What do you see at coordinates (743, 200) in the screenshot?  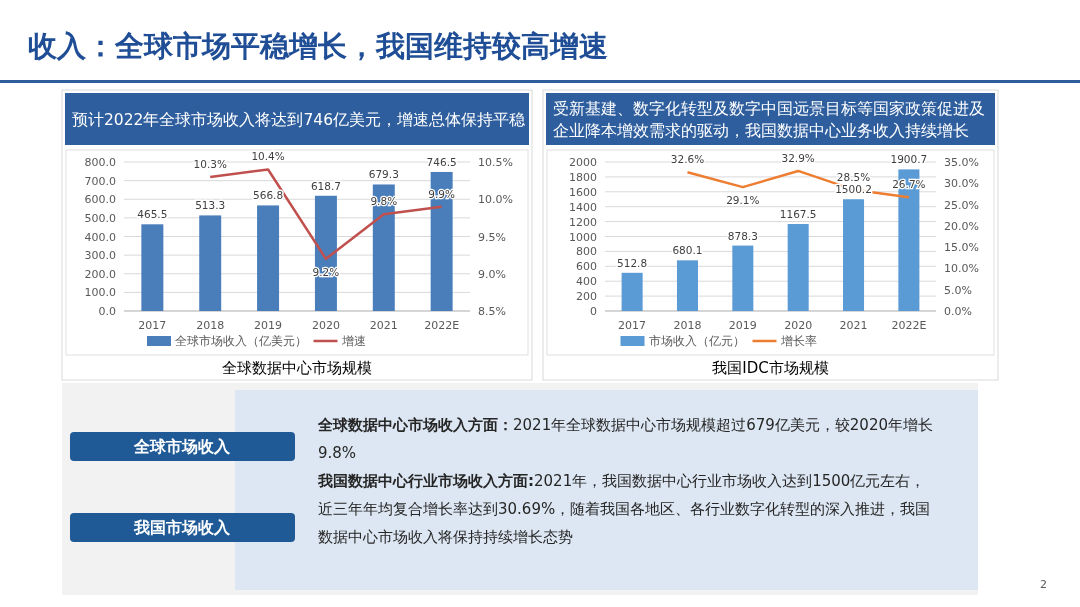 I see `data-label: 29.1%` at bounding box center [743, 200].